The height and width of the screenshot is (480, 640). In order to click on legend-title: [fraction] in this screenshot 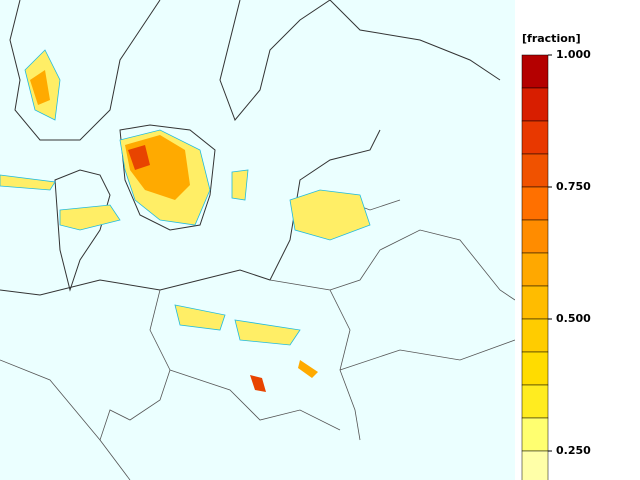, I will do `click(551, 38)`.